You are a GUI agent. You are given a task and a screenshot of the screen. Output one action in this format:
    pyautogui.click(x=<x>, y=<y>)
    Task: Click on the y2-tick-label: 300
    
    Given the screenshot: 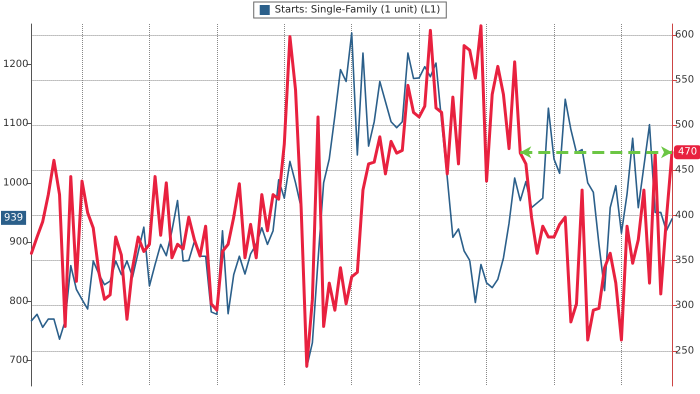 What is the action you would take?
    pyautogui.click(x=684, y=306)
    